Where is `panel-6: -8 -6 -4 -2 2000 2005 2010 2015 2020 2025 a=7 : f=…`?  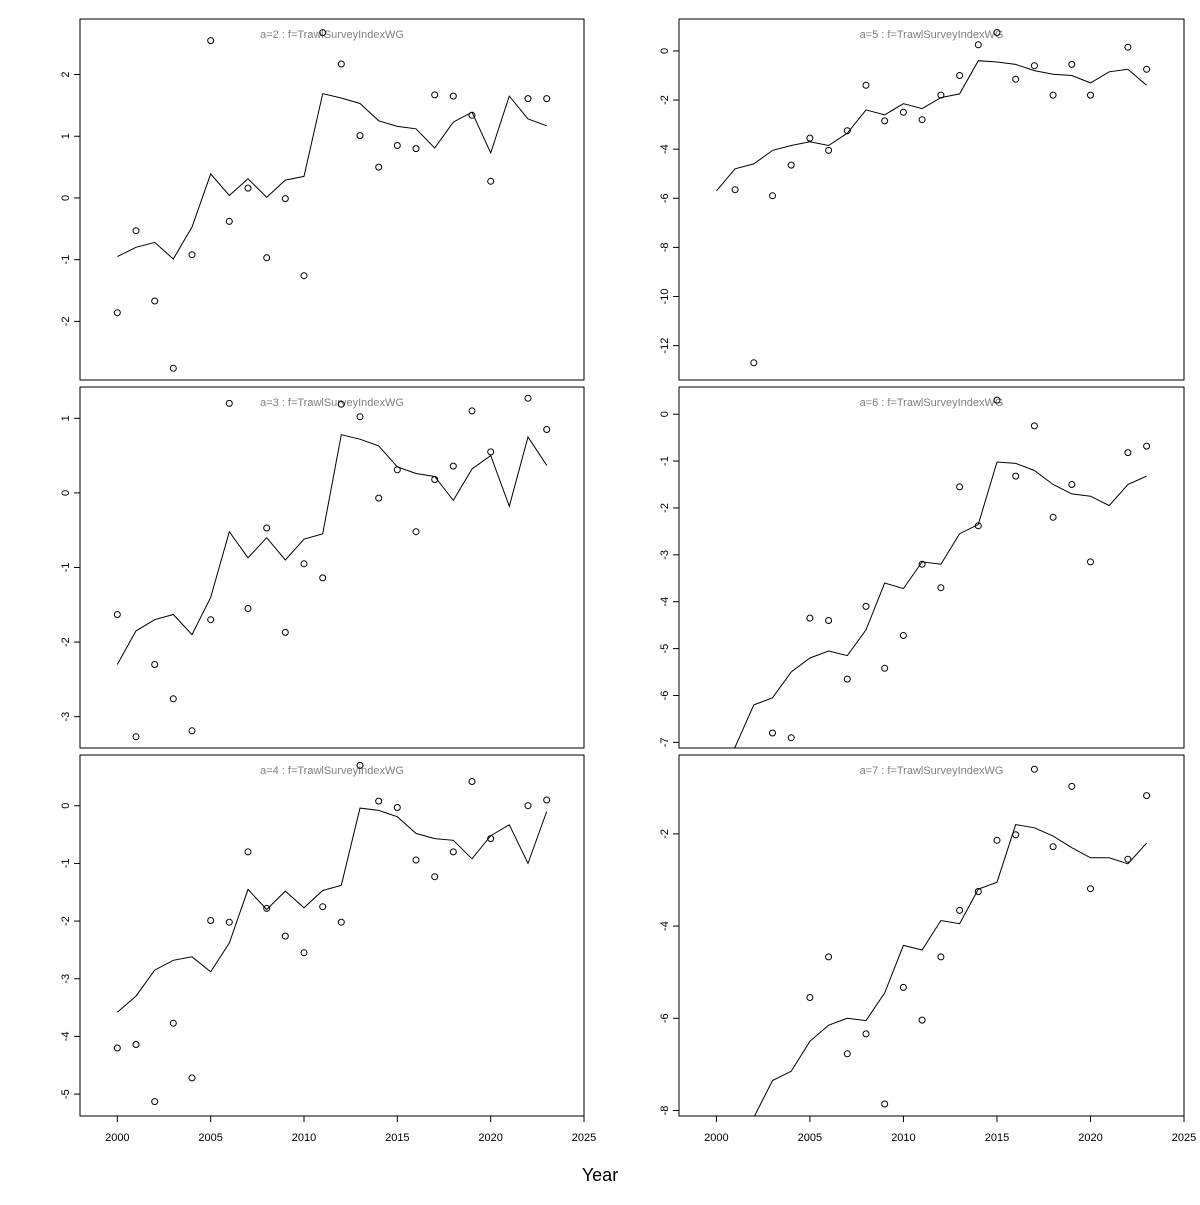 panel-6: -8 -6 -4 -2 2000 2005 2010 2015 2020 2025 a=7 : f=… is located at coordinates (927, 949).